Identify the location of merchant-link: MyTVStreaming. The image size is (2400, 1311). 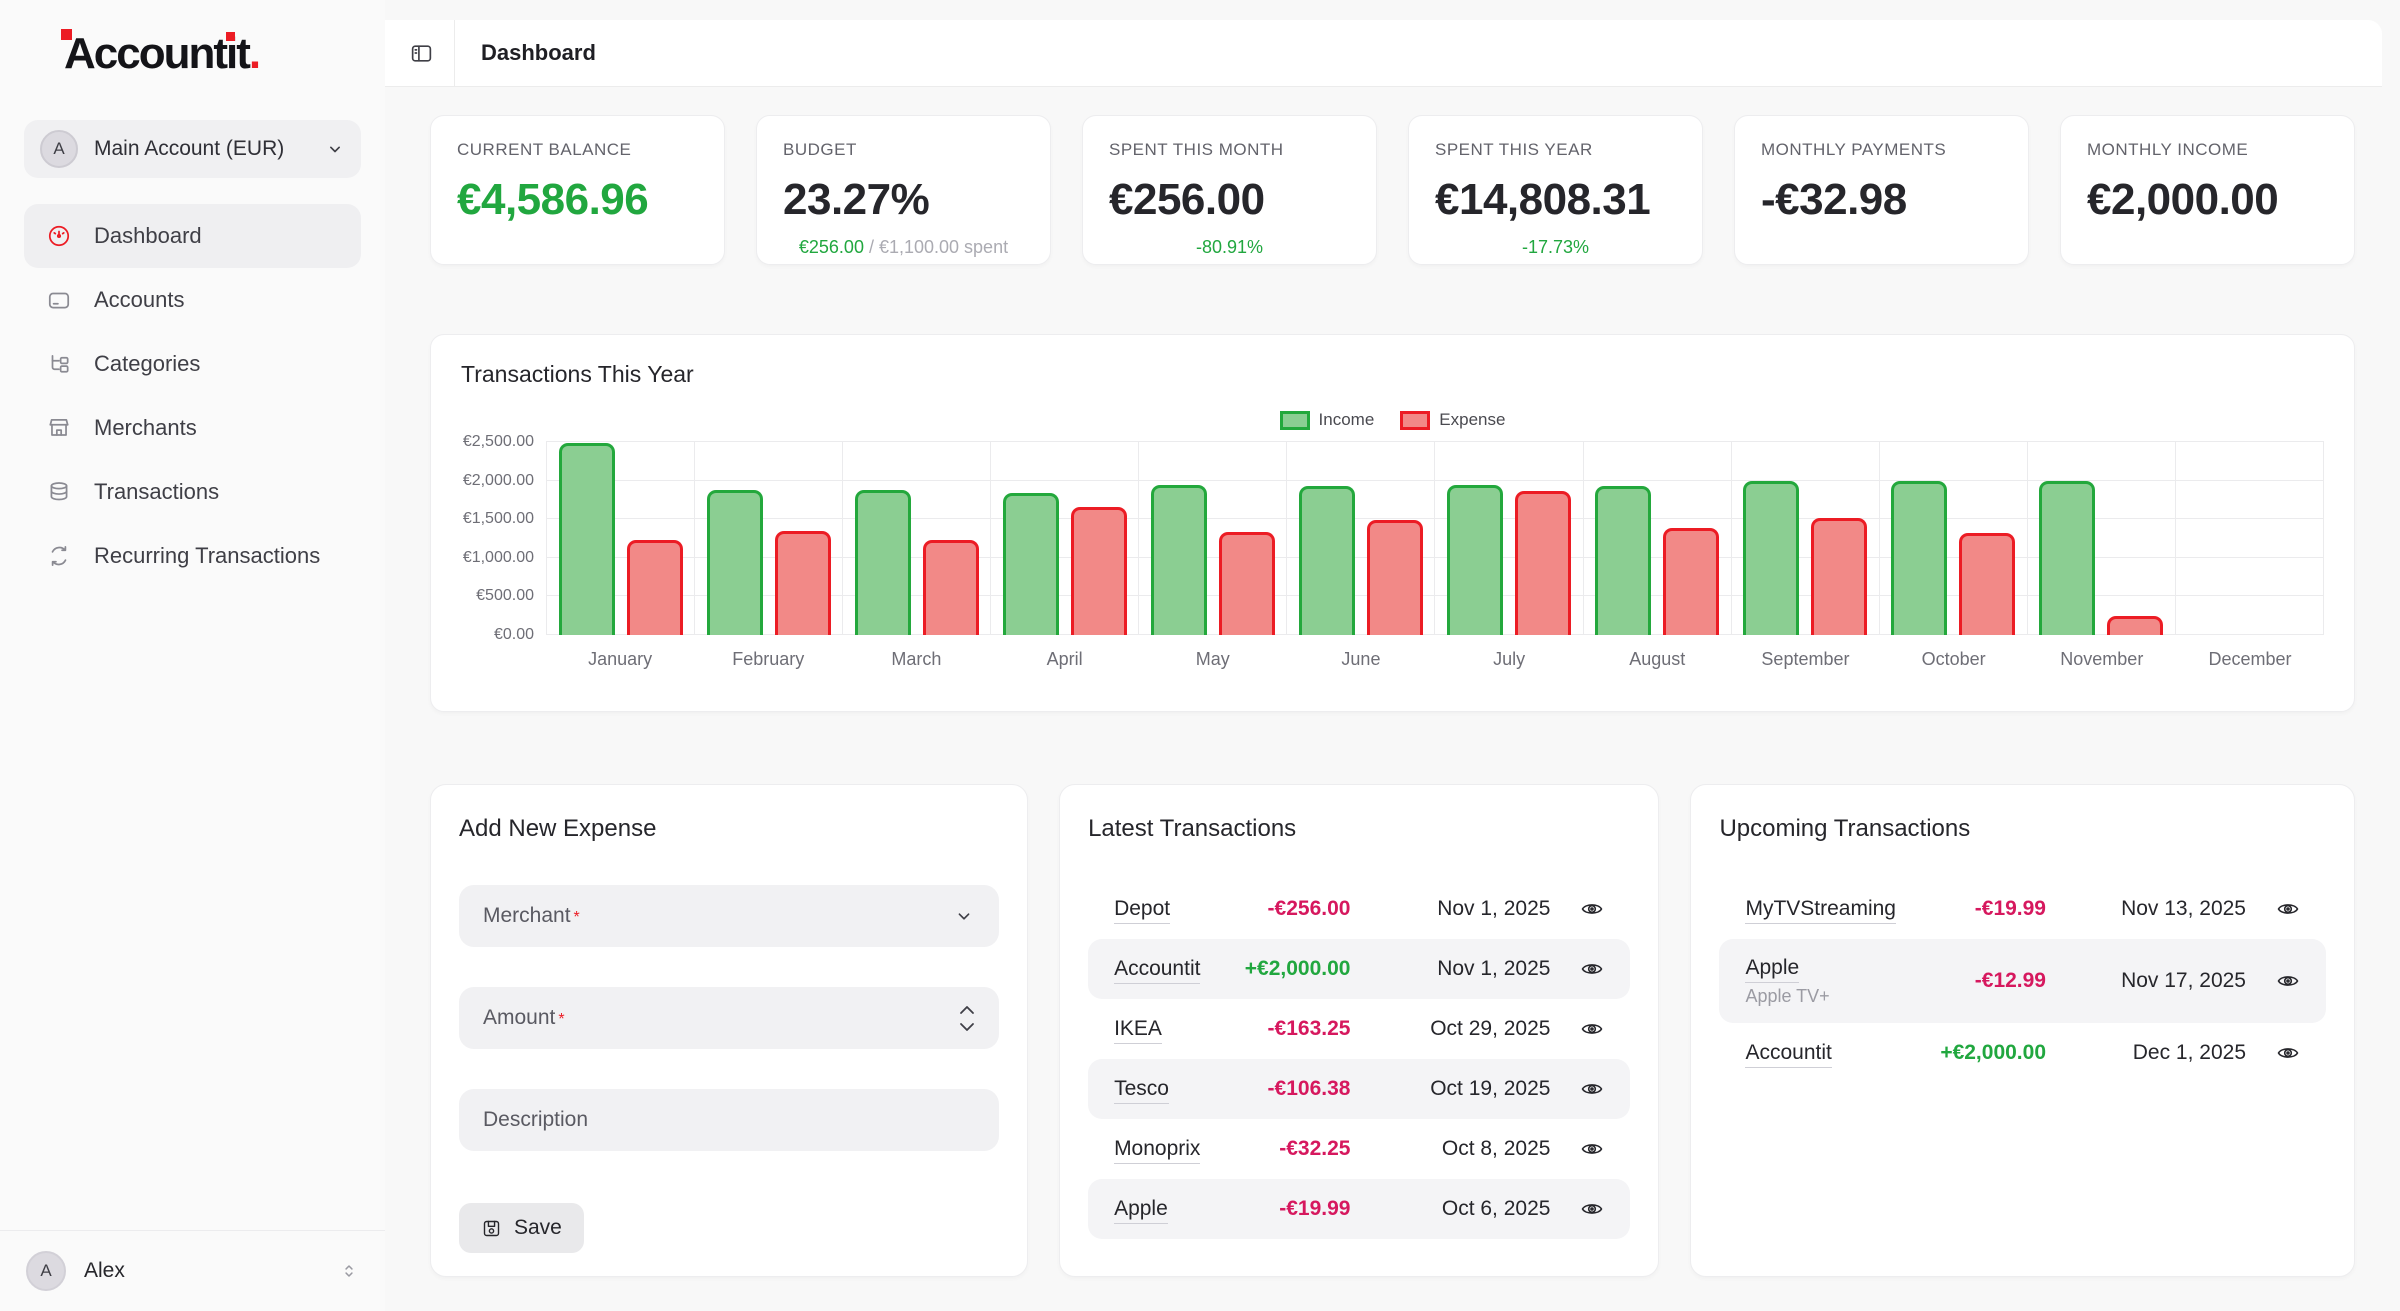
(1820, 910).